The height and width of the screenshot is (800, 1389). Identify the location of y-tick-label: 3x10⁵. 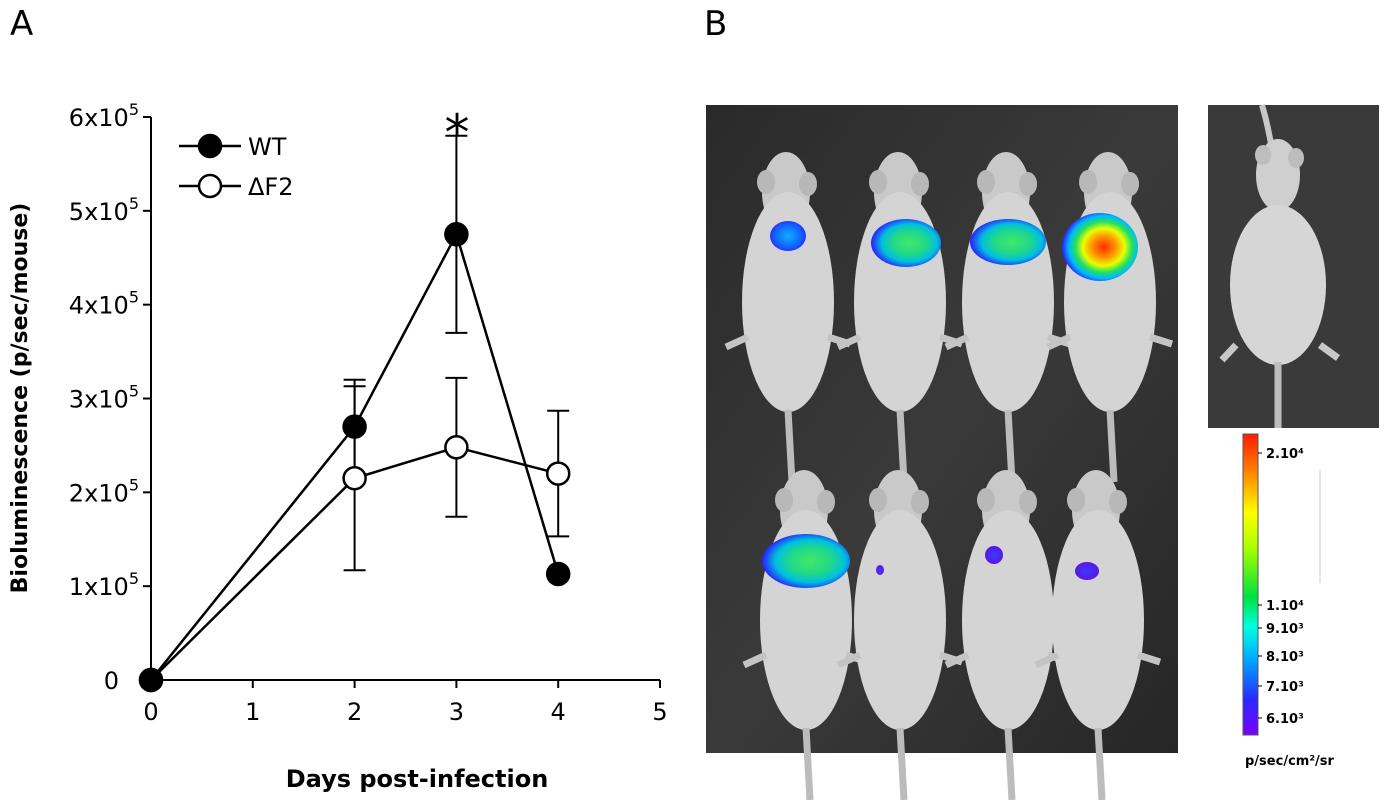
(104, 398).